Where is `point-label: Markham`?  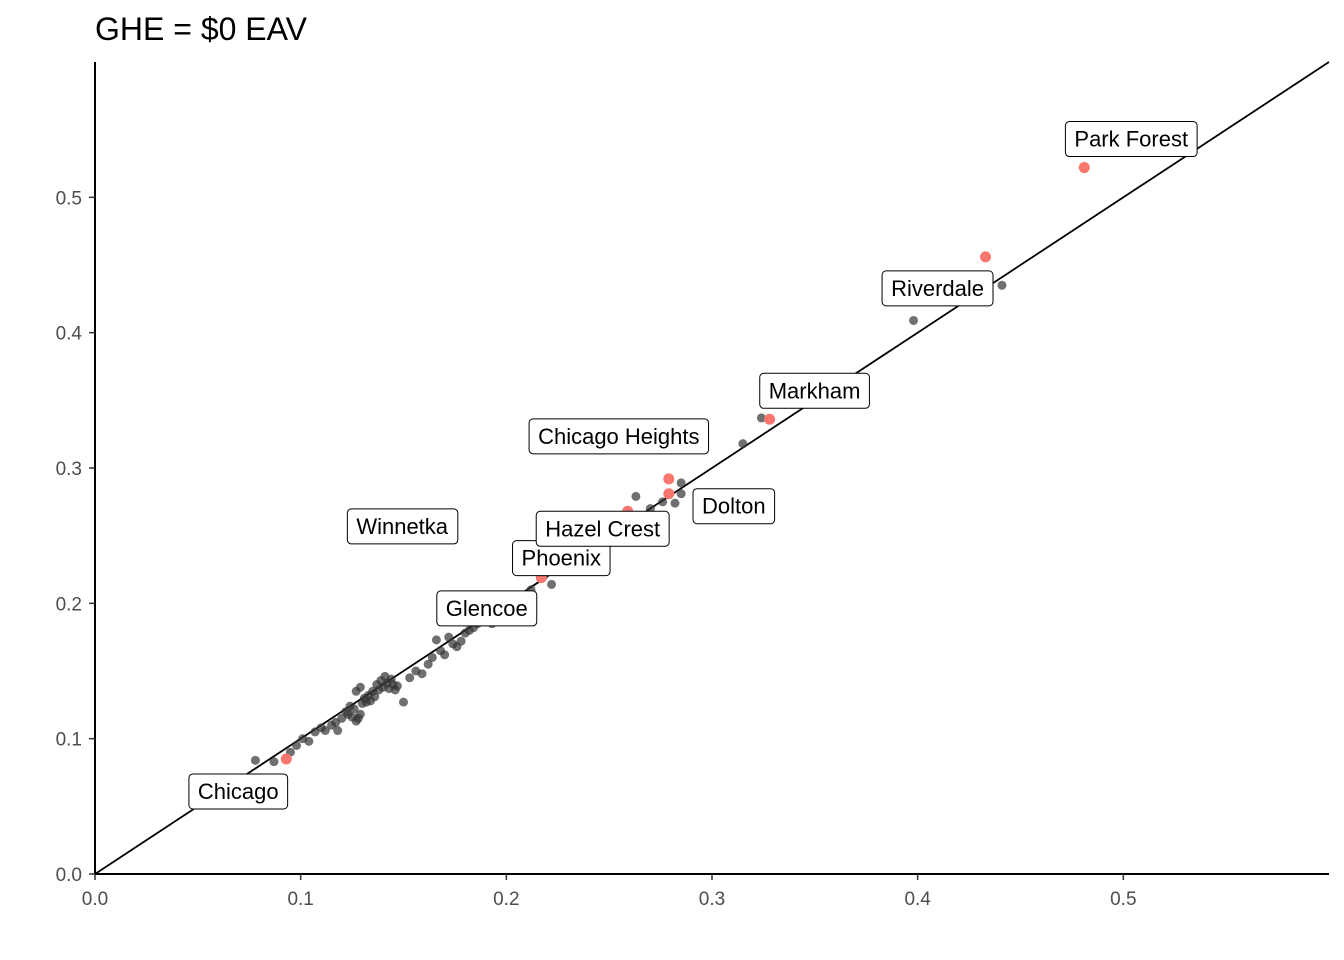
point-label: Markham is located at coordinates (814, 390).